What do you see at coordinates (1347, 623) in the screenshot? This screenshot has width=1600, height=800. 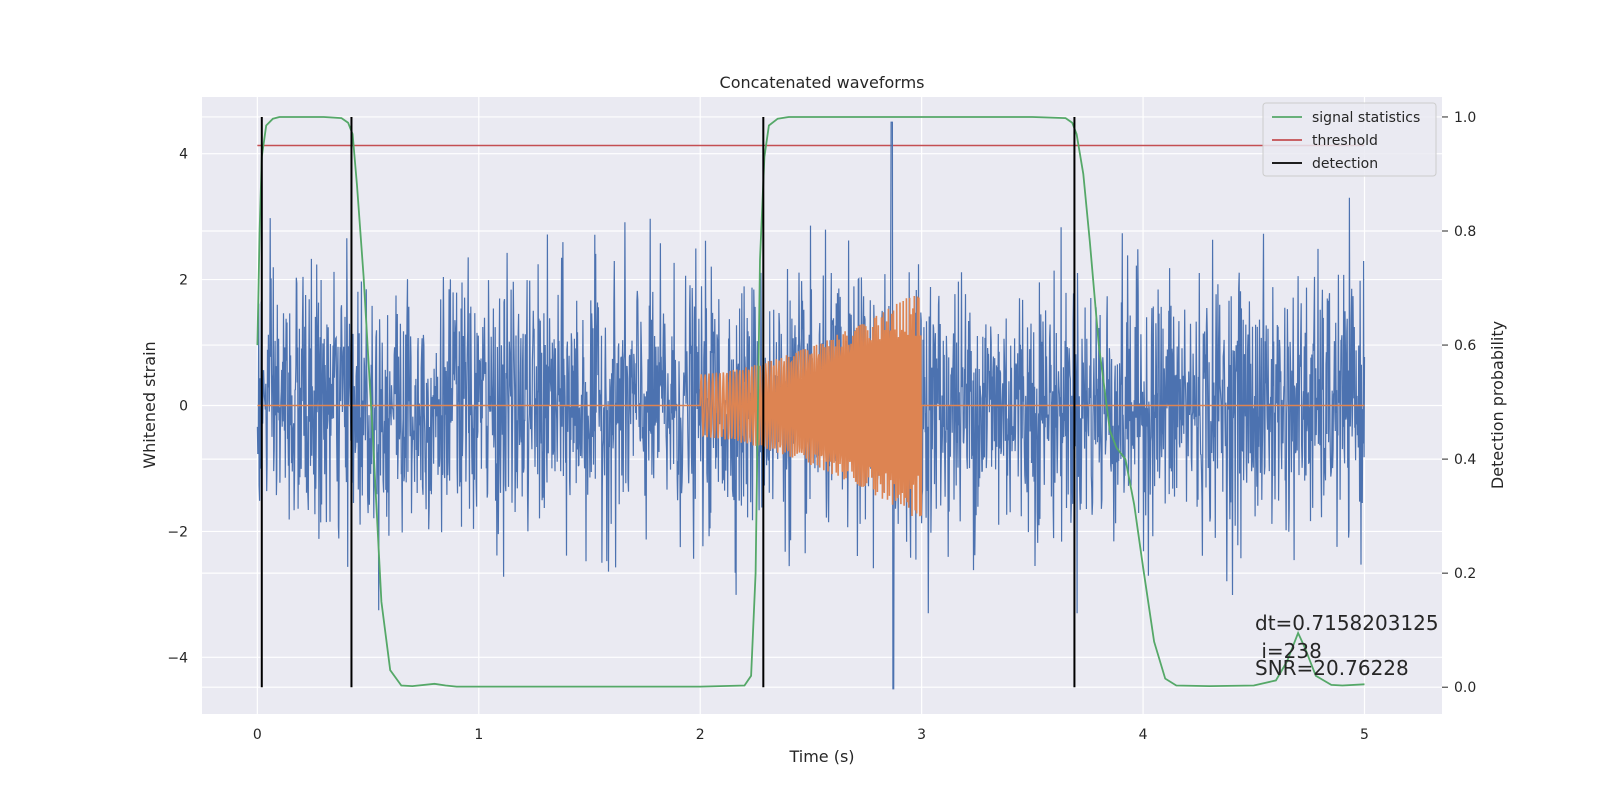 I see `annotation-dt: dt=0.7158203125` at bounding box center [1347, 623].